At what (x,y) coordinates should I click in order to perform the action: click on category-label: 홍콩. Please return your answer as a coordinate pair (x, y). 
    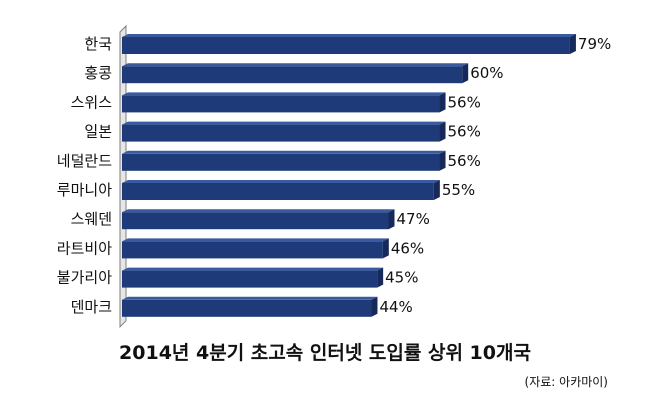
    Looking at the image, I should click on (98, 73).